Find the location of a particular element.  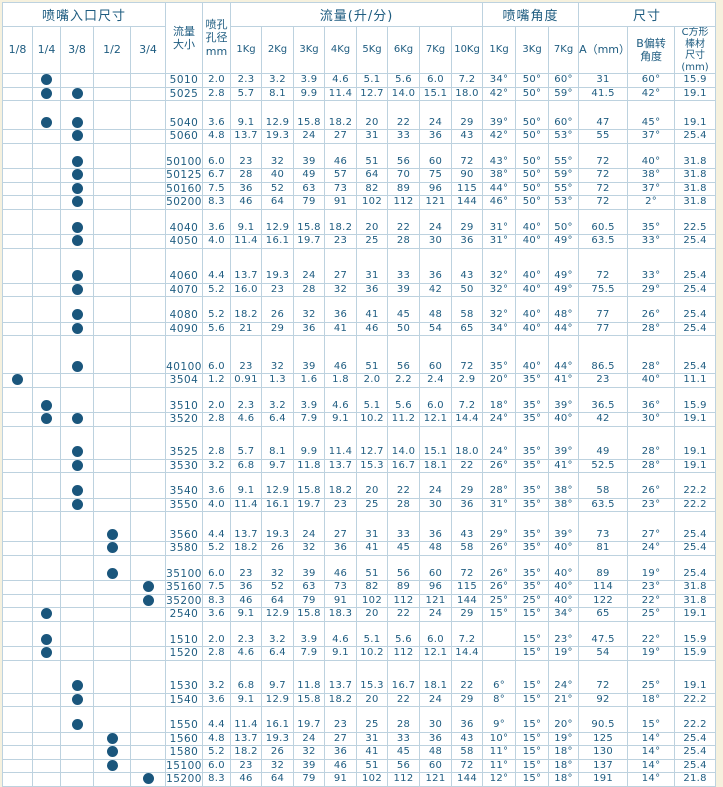

flow-cell: 12.1 is located at coordinates (436, 653).